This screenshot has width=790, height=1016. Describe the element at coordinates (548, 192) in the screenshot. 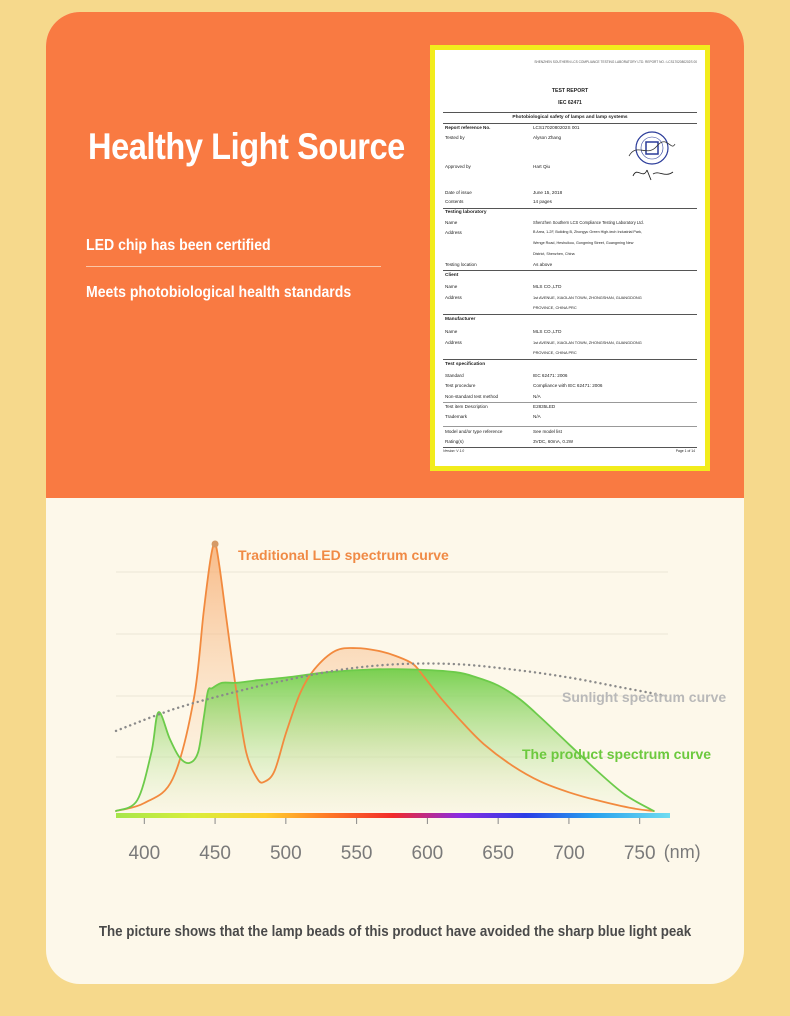

I see `report-row-value: June 15, 2018` at that location.